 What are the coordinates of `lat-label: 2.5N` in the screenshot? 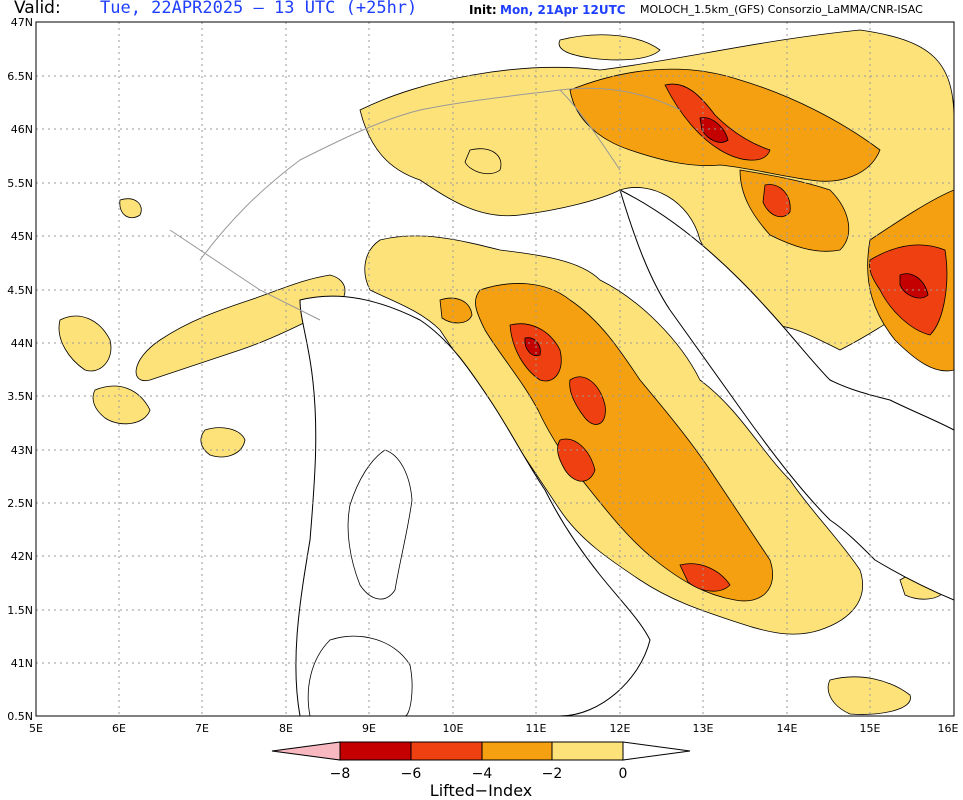 It's located at (20, 503).